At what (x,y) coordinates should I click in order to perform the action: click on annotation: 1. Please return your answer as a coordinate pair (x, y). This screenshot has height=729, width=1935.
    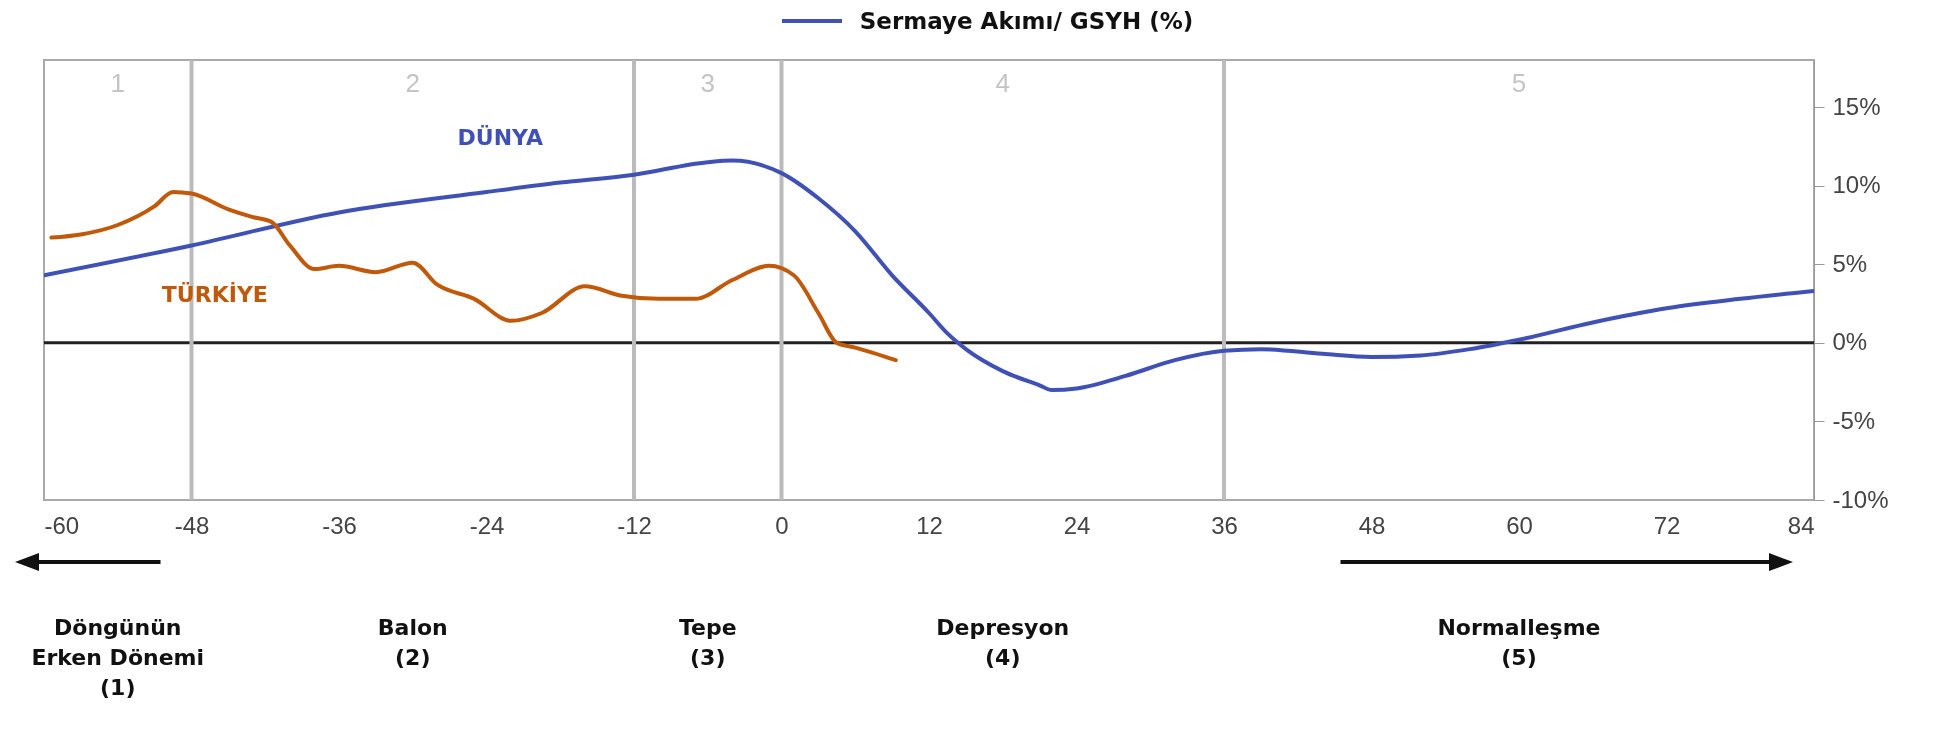
    Looking at the image, I should click on (117, 83).